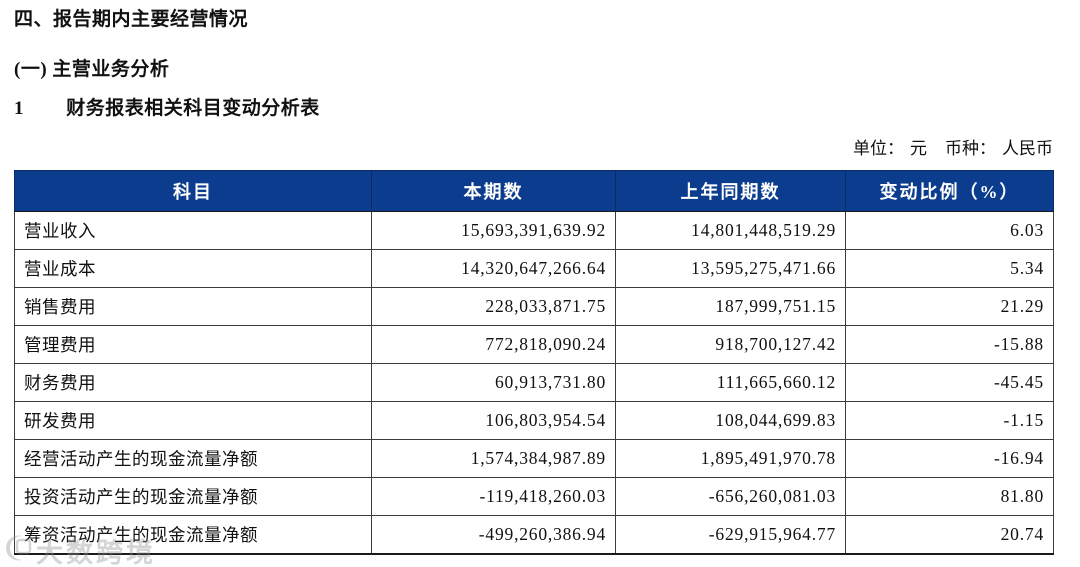 The width and height of the screenshot is (1080, 567). I want to click on prior-period-cell: 108,044,699.83, so click(730, 420).